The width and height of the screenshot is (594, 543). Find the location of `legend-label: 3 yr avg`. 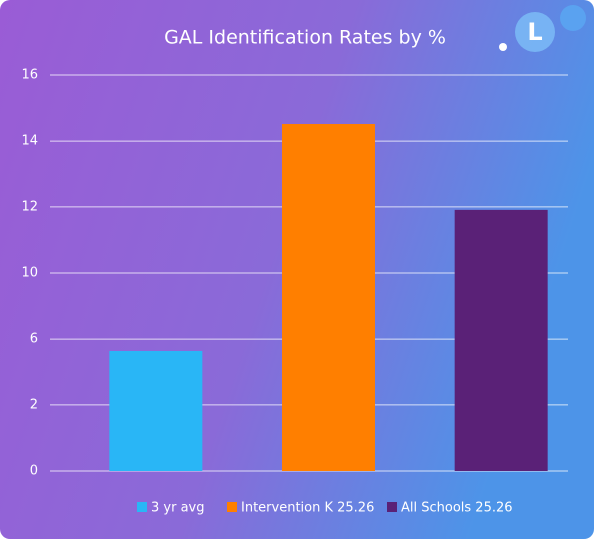

legend-label: 3 yr avg is located at coordinates (178, 508).